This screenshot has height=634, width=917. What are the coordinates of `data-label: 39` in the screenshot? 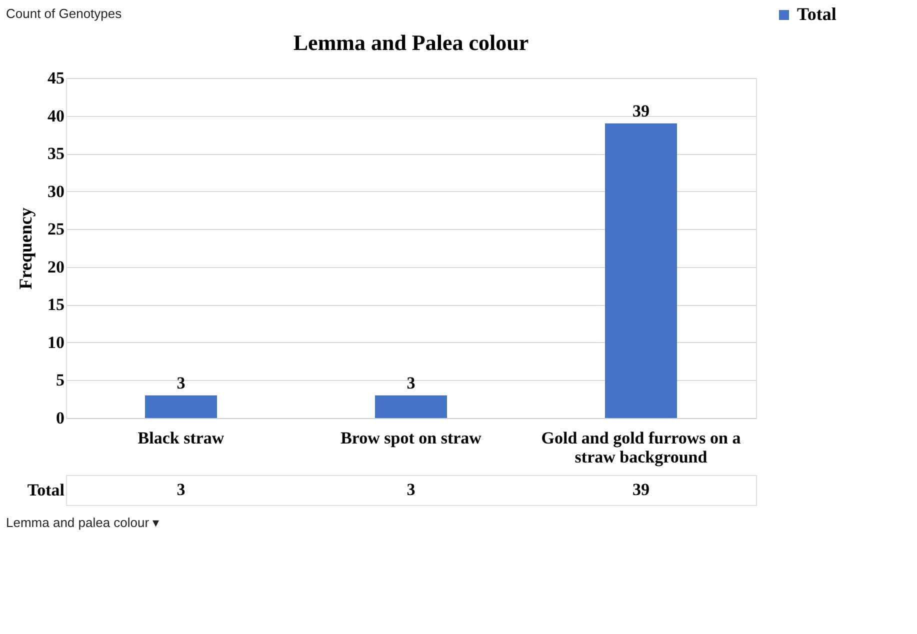 It's located at (641, 489).